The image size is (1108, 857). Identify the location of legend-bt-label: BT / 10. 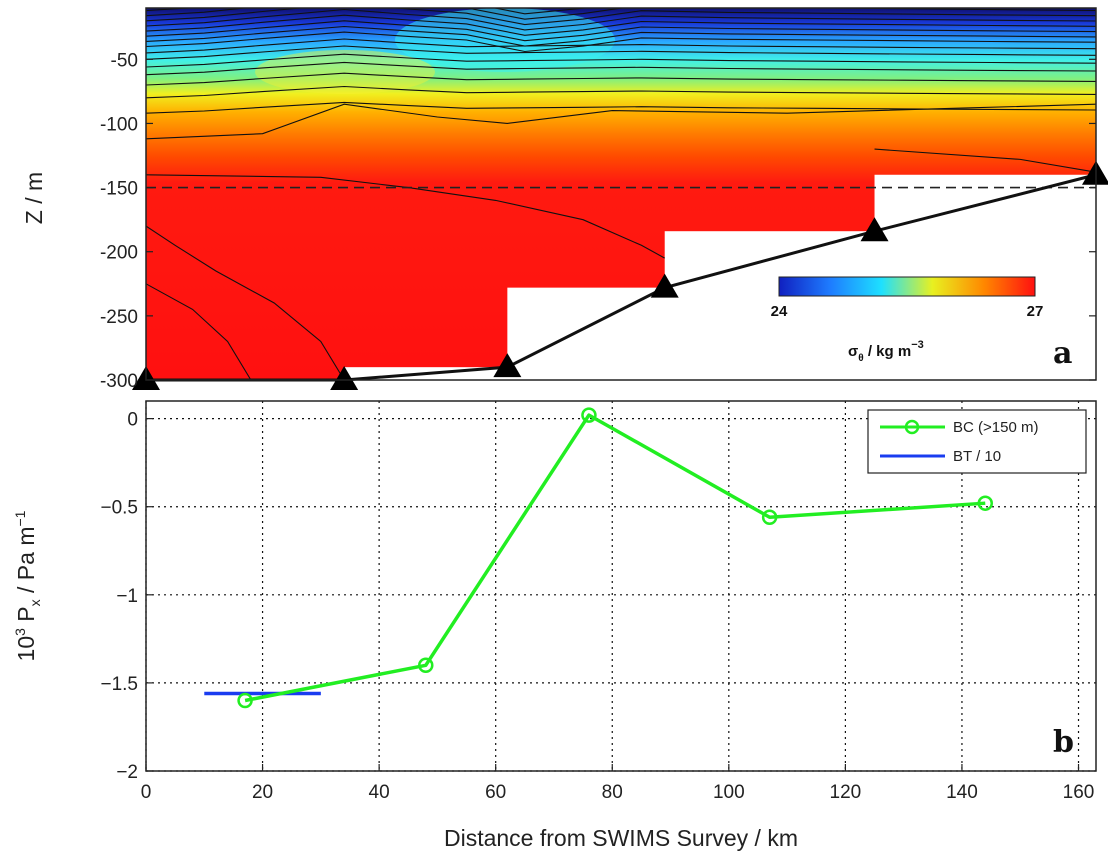
(977, 456).